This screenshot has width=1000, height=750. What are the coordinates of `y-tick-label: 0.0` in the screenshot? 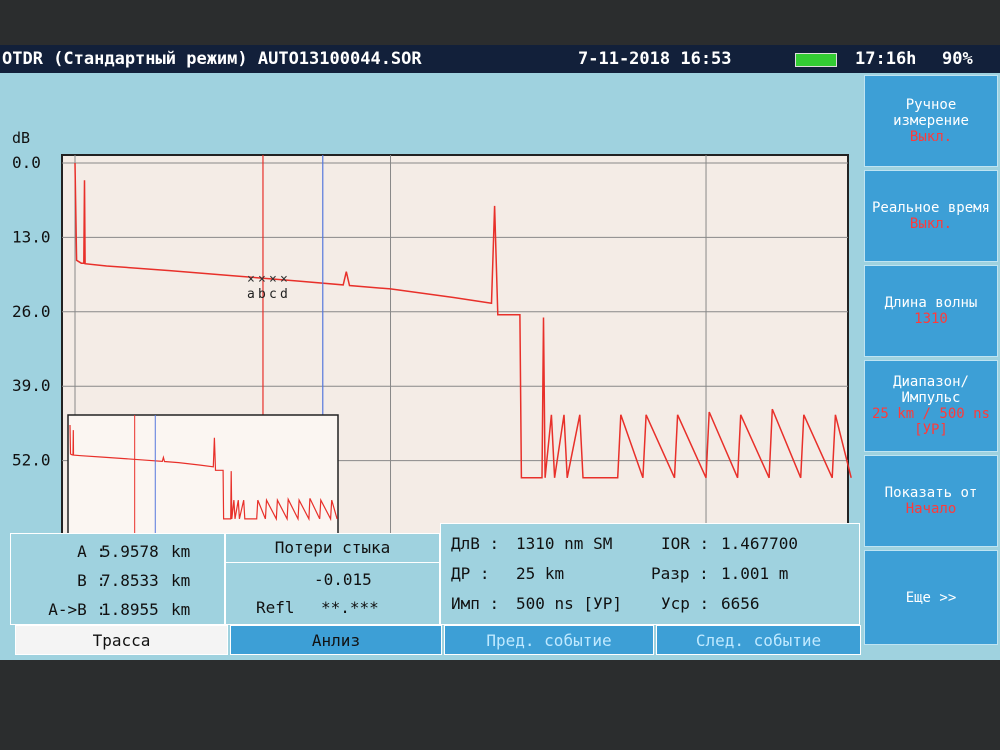 It's located at (26, 162).